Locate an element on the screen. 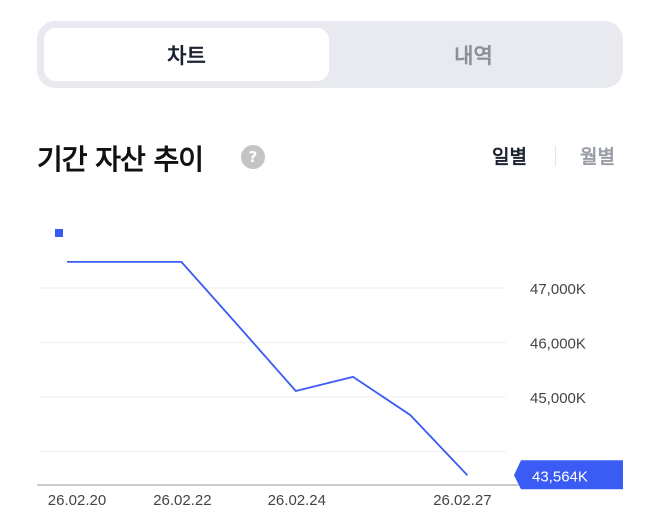 Image resolution: width=660 pixels, height=522 pixels. y-tick-label: 45,000K is located at coordinates (558, 398).